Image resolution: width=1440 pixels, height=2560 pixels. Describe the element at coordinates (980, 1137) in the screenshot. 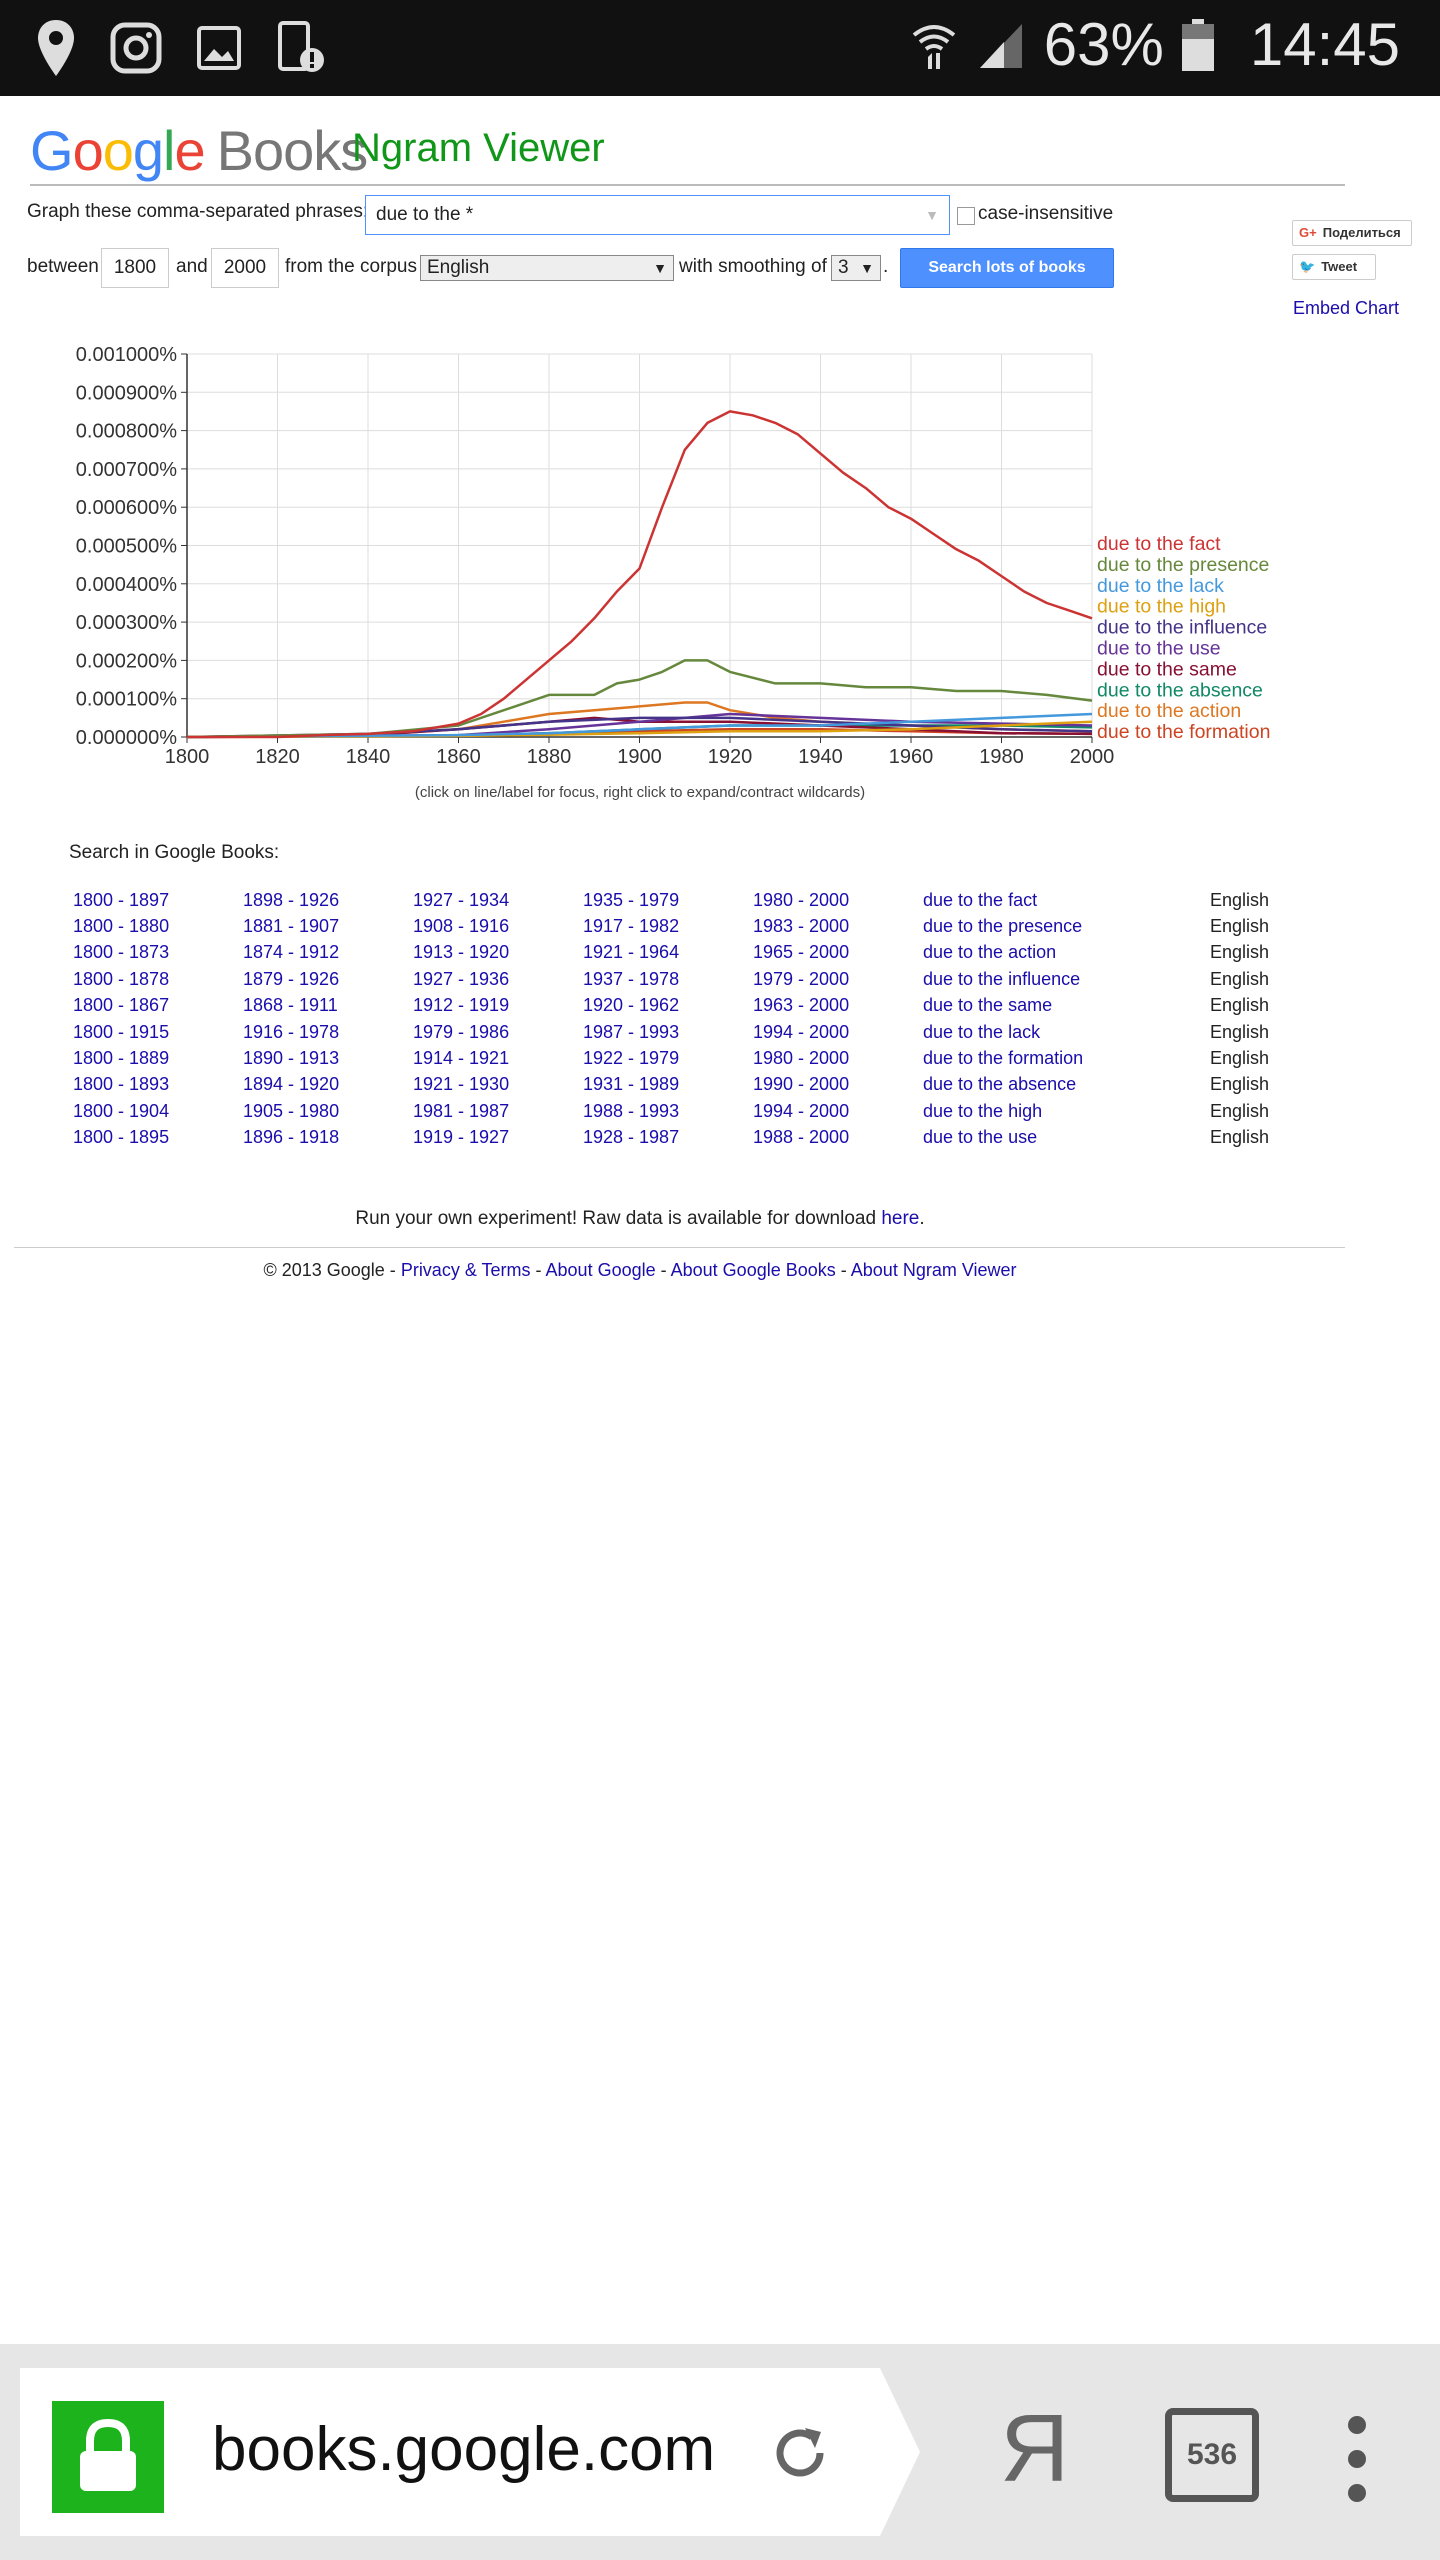

I see `phrase-link: due to the use` at that location.